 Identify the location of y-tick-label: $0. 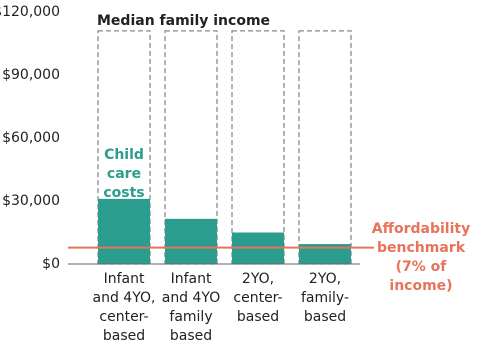
(51, 264).